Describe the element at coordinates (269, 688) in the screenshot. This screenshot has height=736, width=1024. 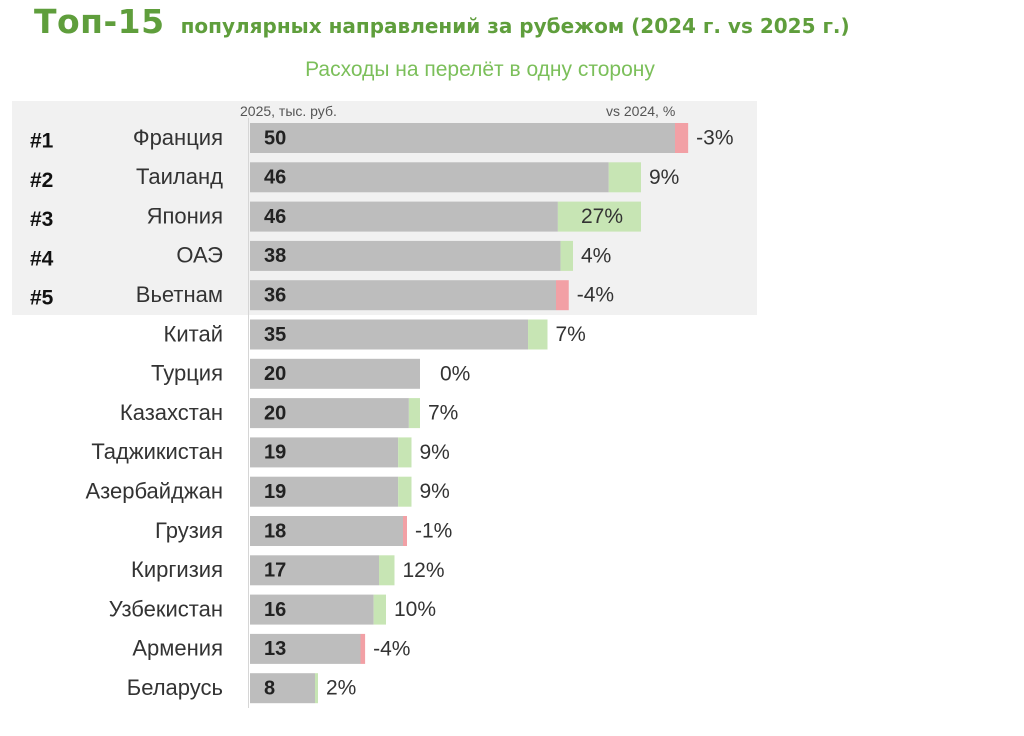
I see `value-label: 8` at that location.